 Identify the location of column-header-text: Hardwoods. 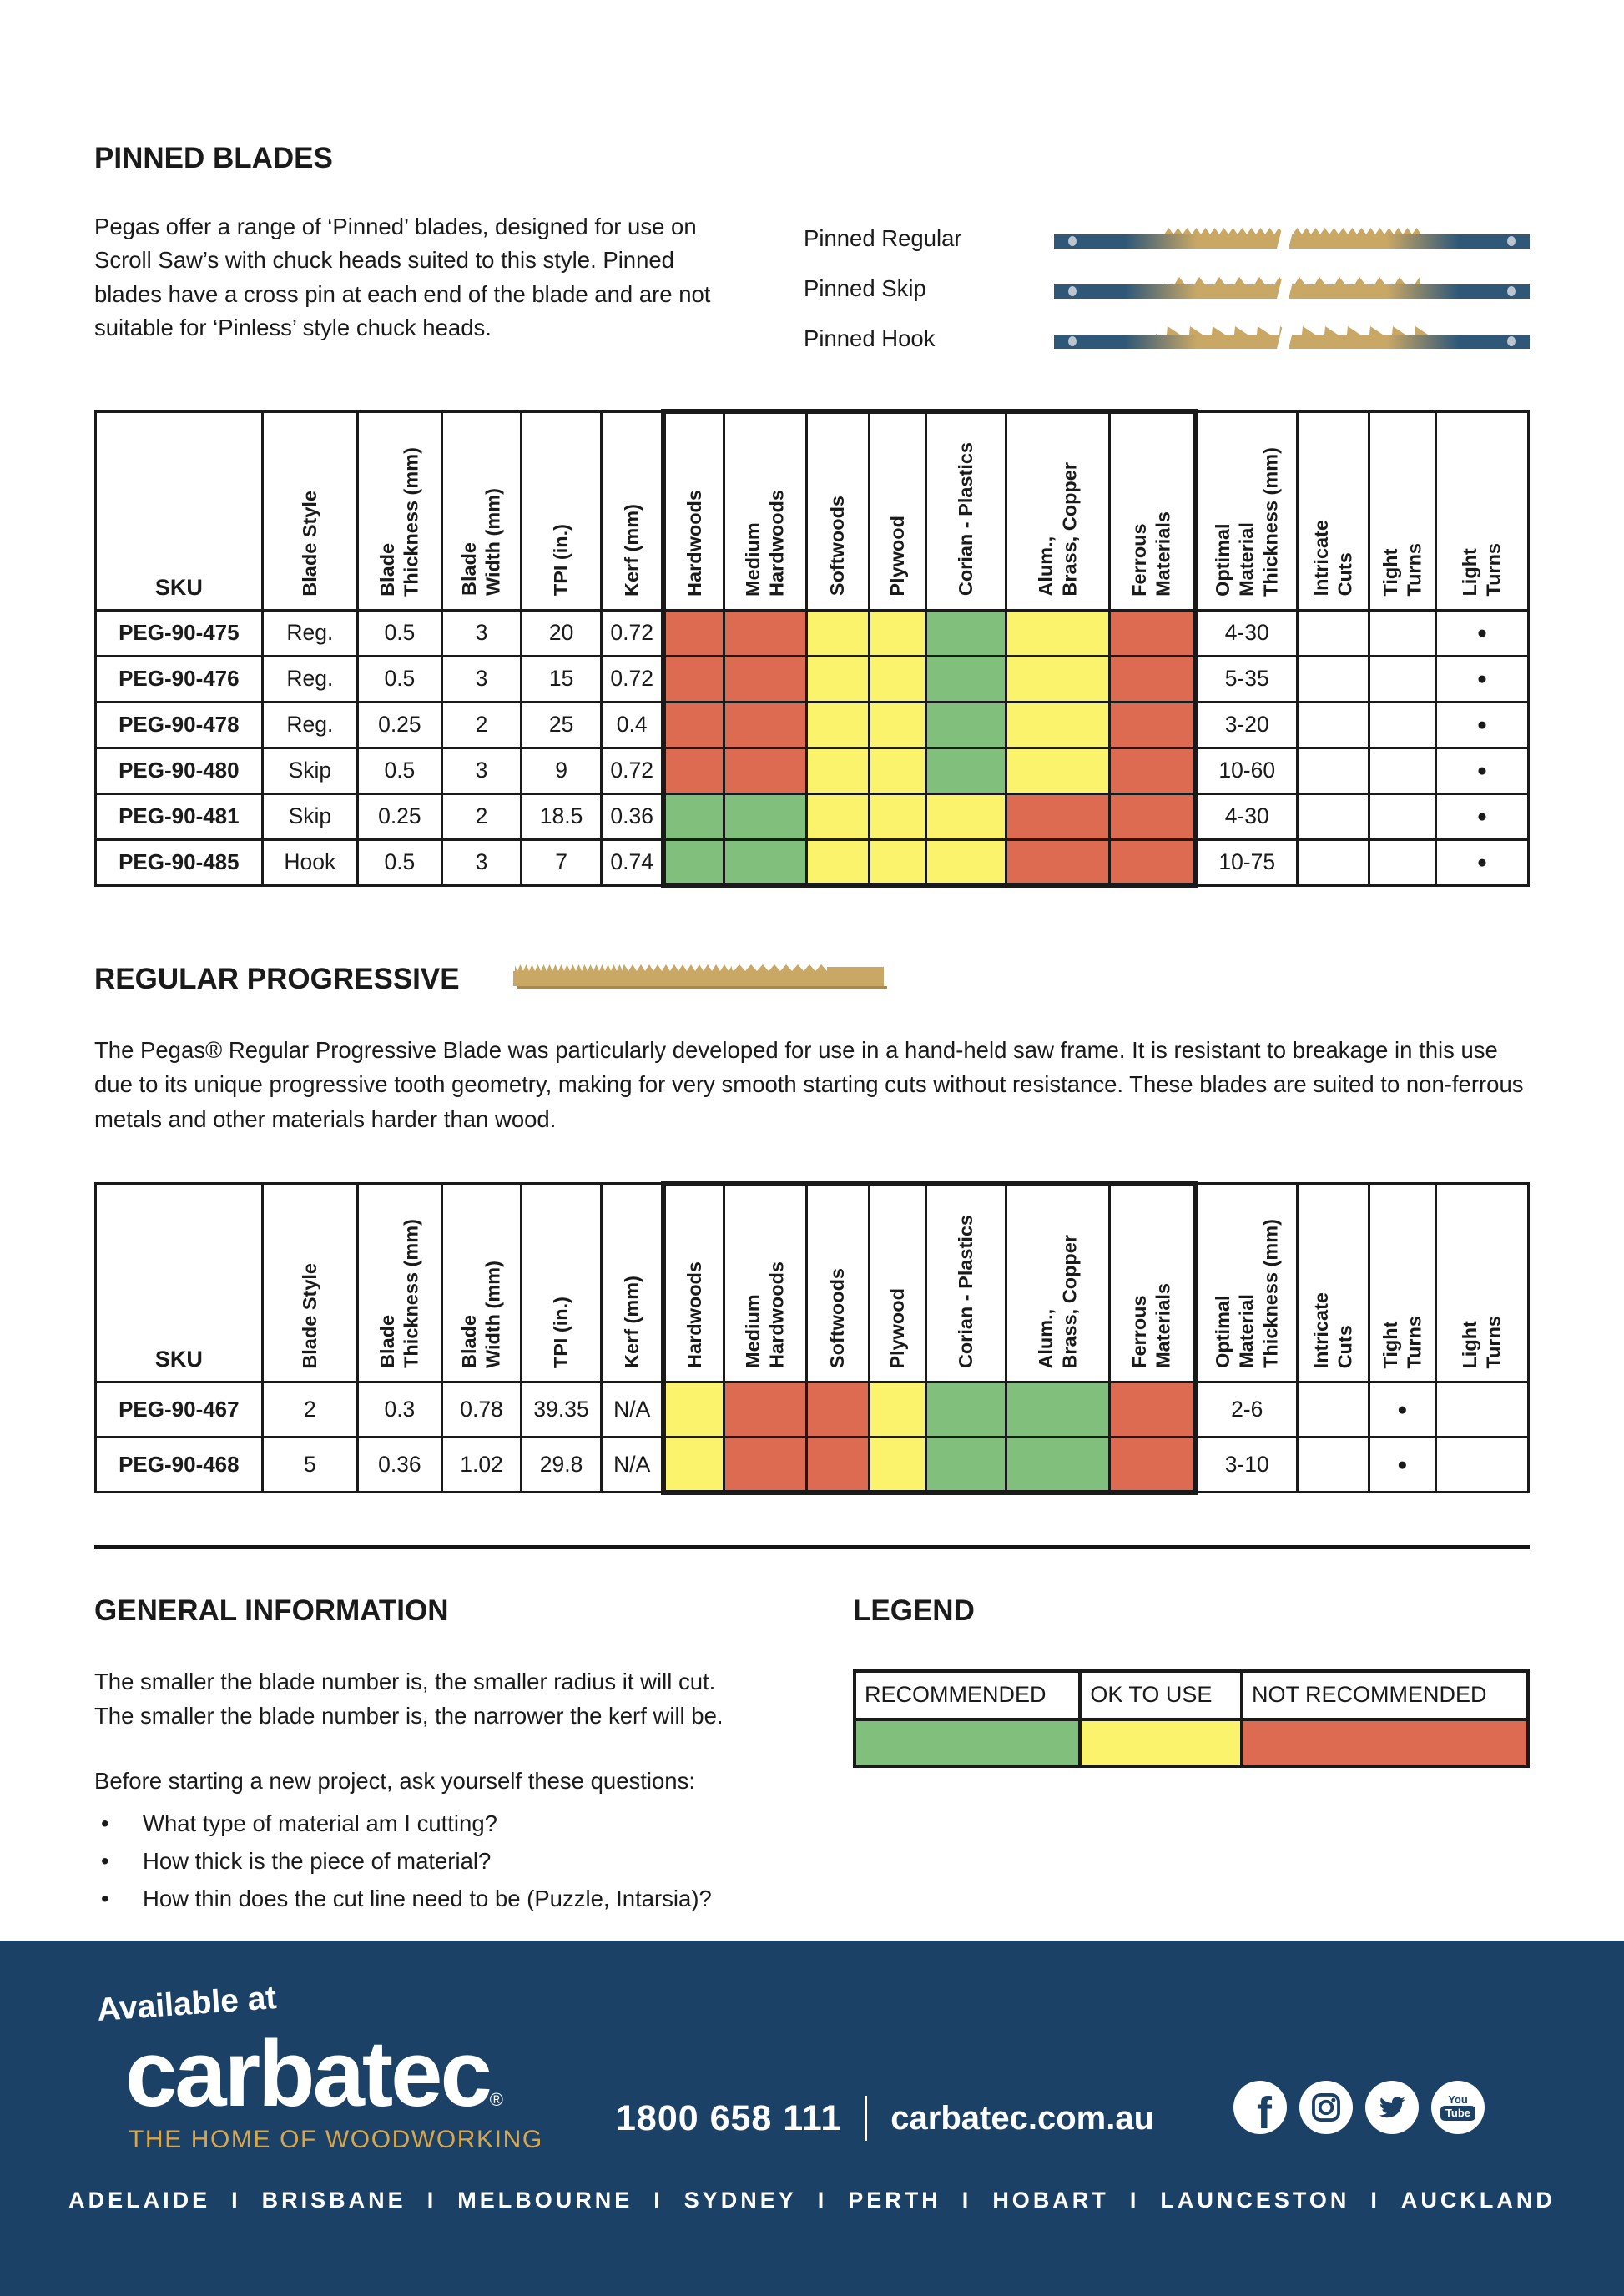
(694, 543).